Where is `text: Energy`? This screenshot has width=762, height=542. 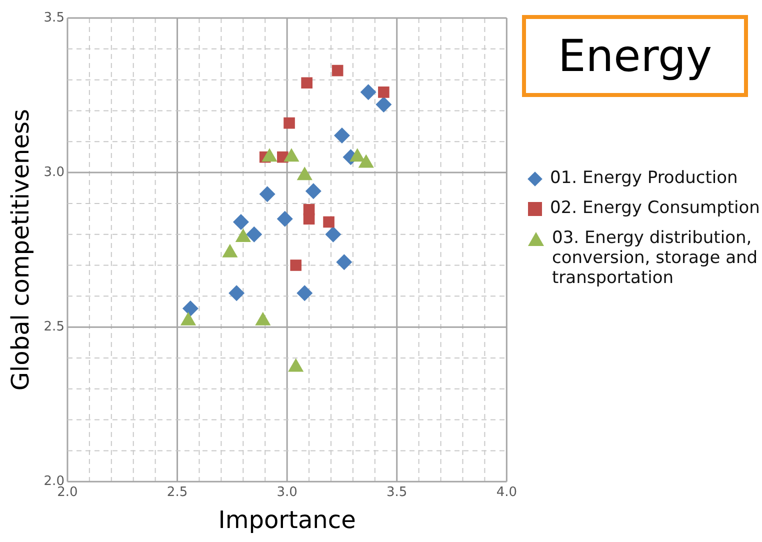
text: Energy is located at coordinates (635, 56).